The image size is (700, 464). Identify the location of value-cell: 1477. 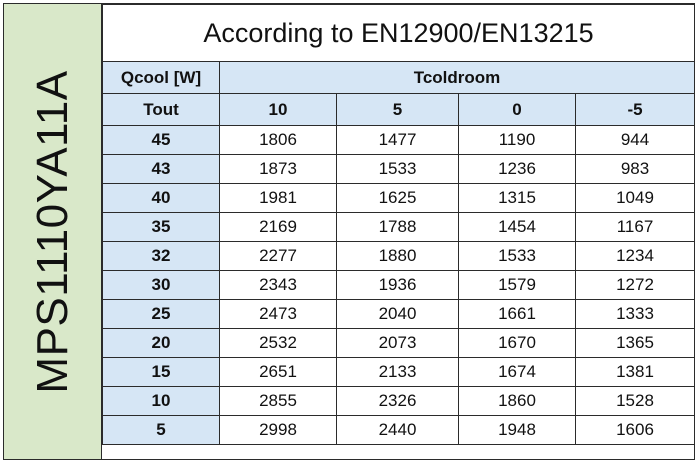
(397, 140).